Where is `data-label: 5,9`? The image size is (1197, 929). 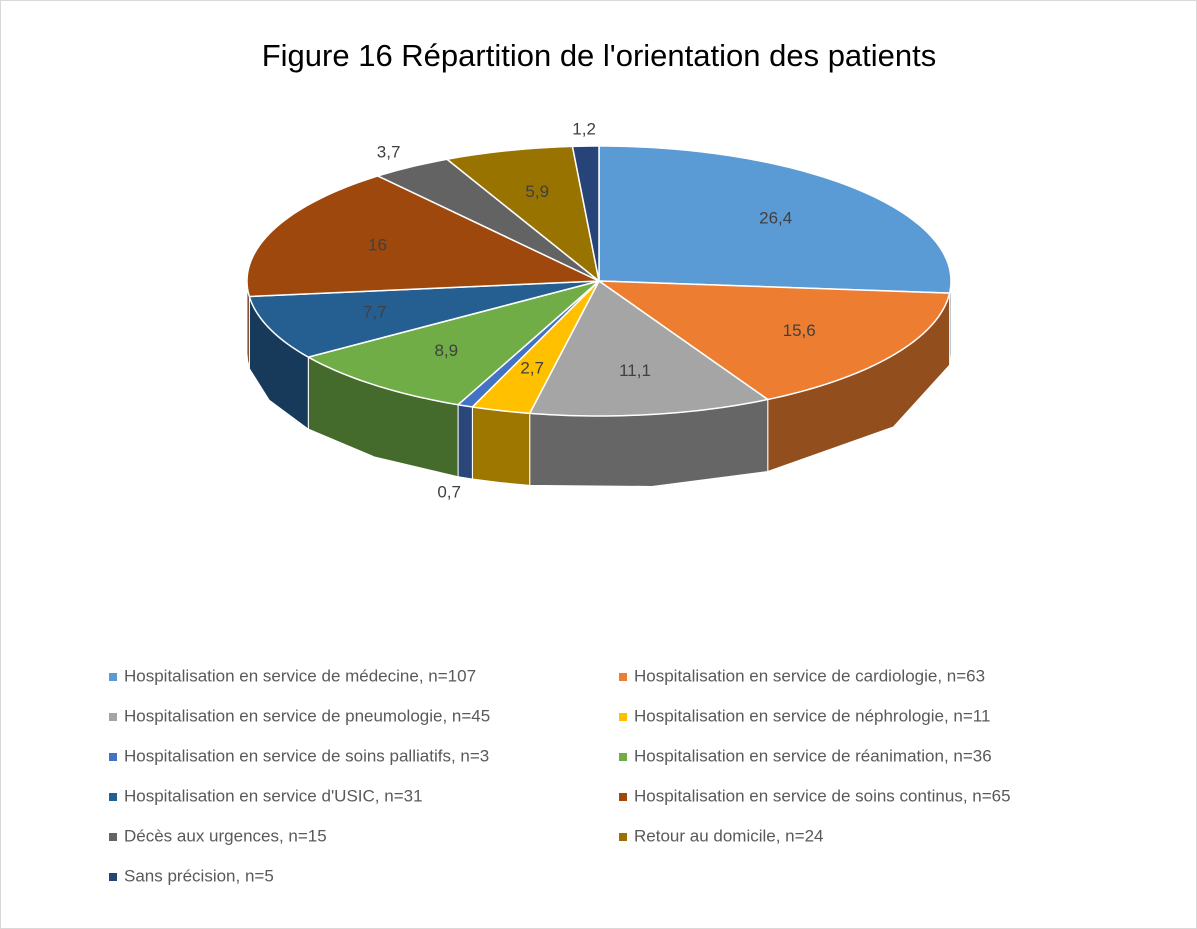 data-label: 5,9 is located at coordinates (537, 191).